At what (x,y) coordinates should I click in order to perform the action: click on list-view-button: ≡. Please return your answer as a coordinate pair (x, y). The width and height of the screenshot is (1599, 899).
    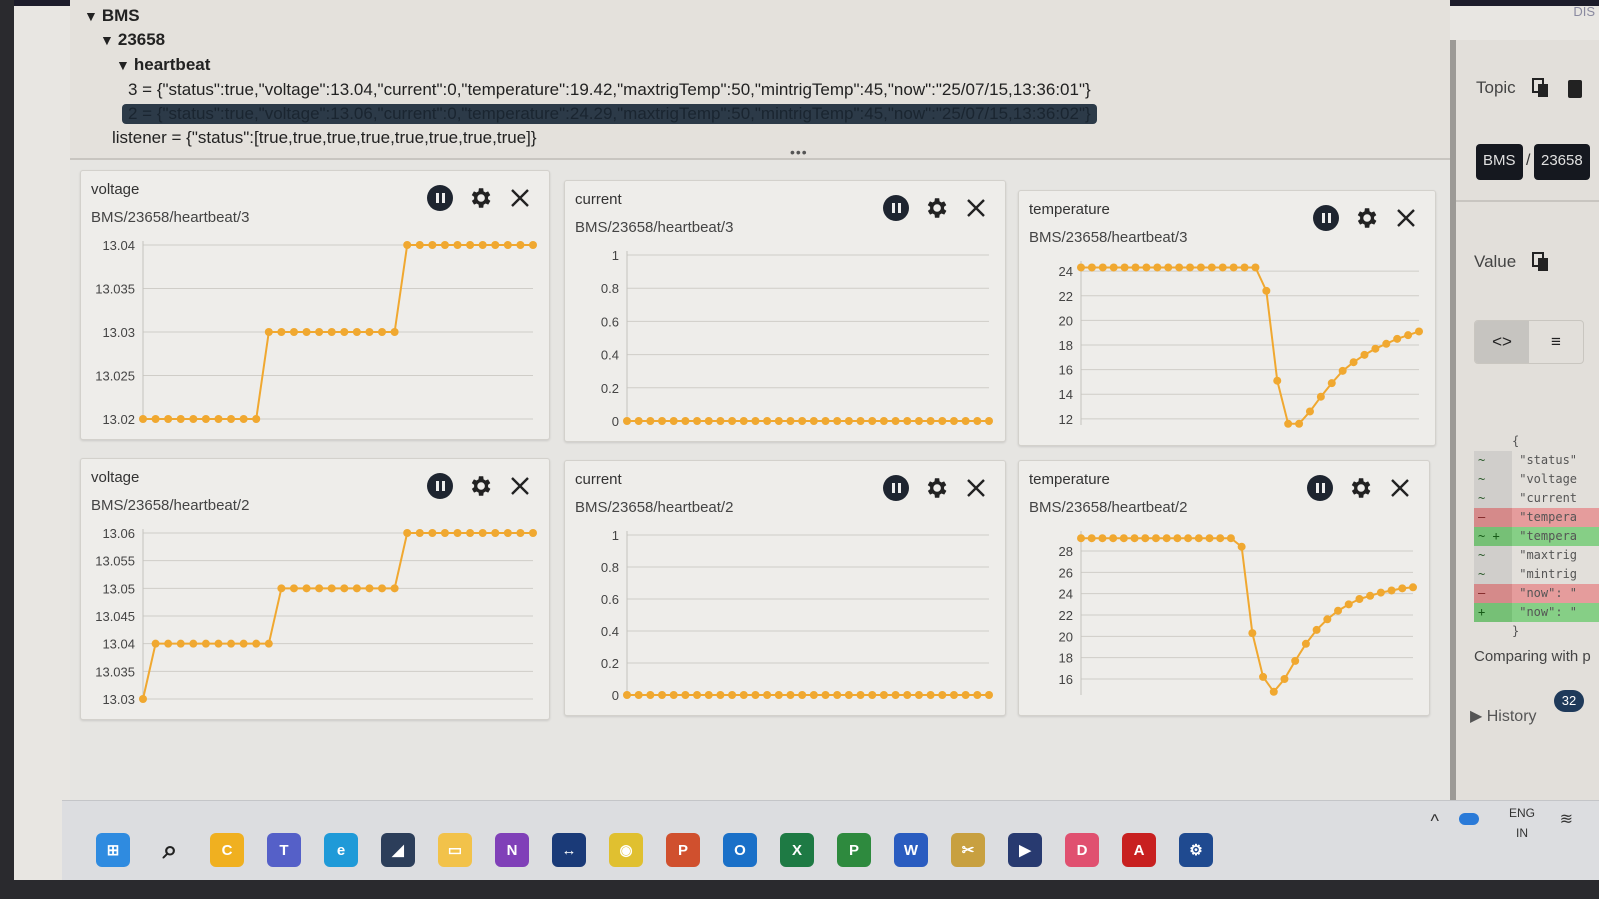
    Looking at the image, I should click on (1556, 341).